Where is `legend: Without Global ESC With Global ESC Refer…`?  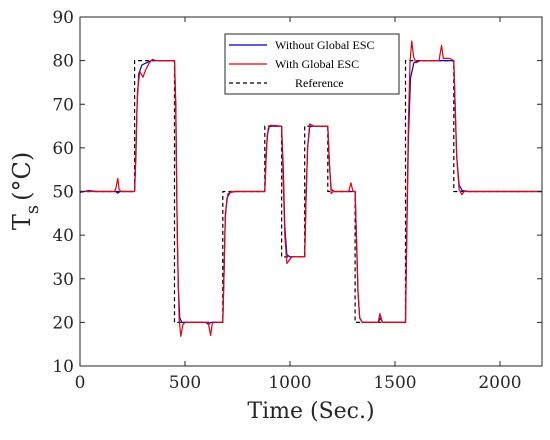 legend: Without Global ESC With Global ESC Refer… is located at coordinates (312, 64).